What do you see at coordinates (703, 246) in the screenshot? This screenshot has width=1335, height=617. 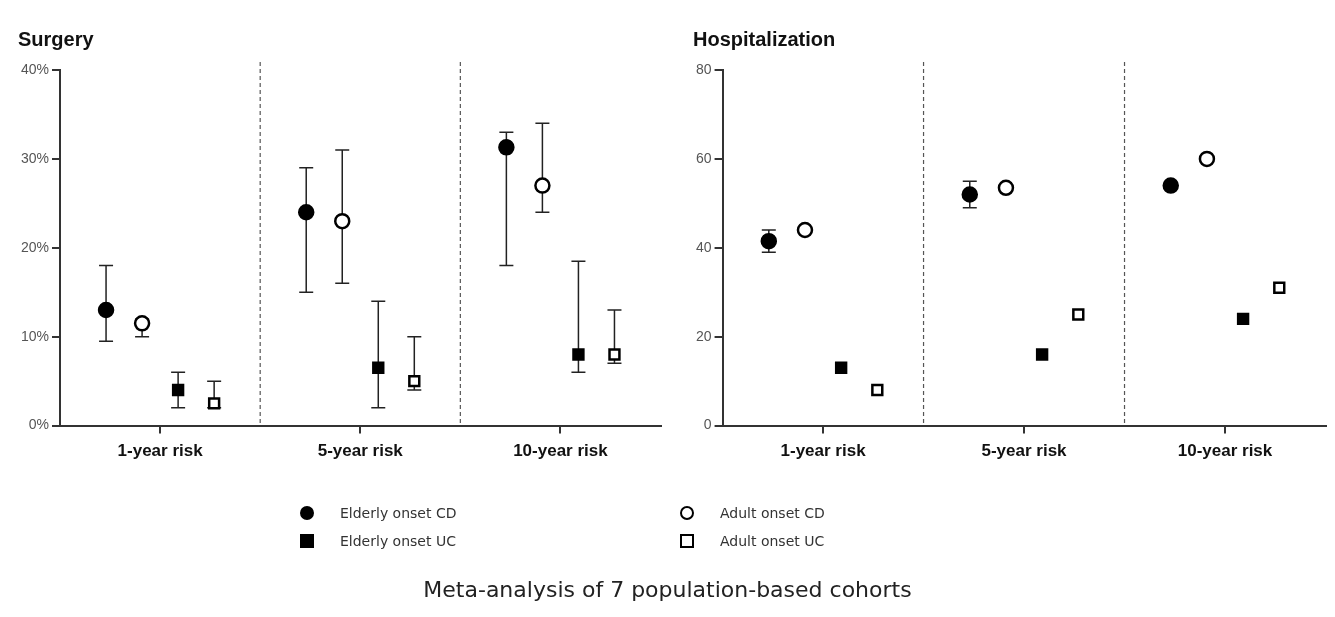 I see `y-tick-label: 40` at bounding box center [703, 246].